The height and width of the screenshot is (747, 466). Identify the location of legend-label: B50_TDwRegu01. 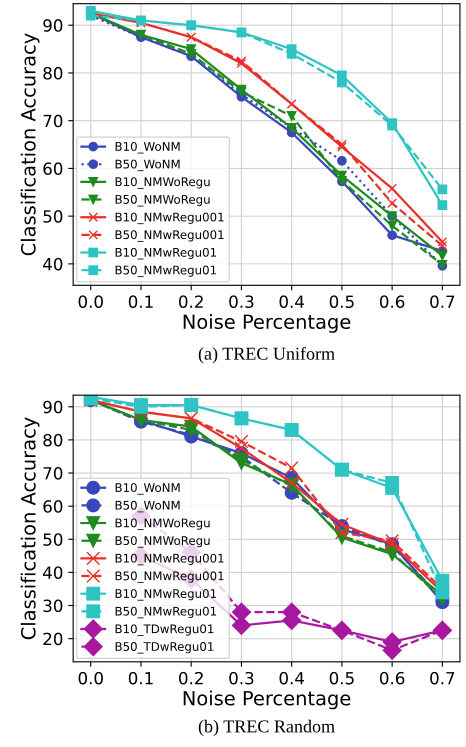
(165, 648).